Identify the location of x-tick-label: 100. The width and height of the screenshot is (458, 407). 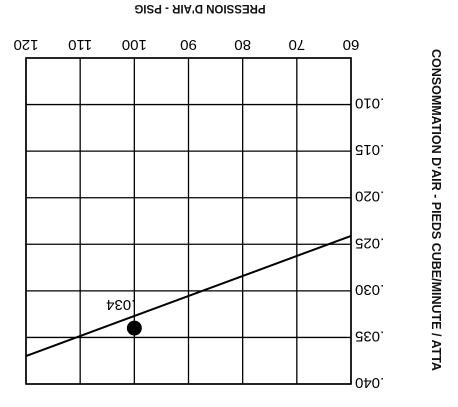
(134, 44).